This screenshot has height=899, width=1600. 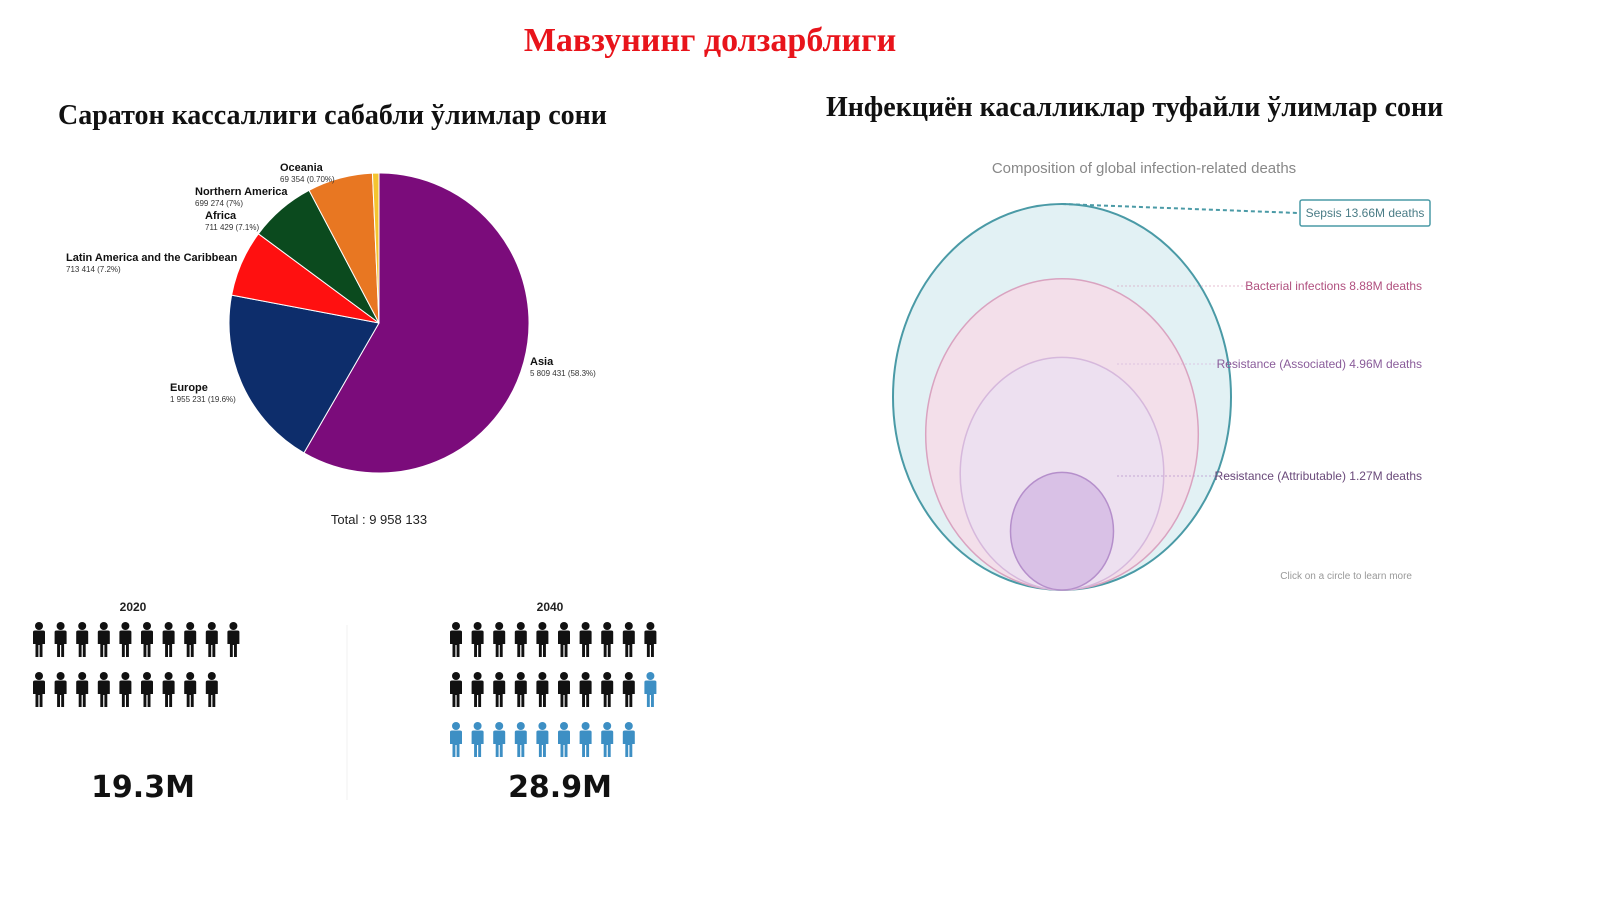 What do you see at coordinates (189, 388) in the screenshot?
I see `pie-label-name: Europe` at bounding box center [189, 388].